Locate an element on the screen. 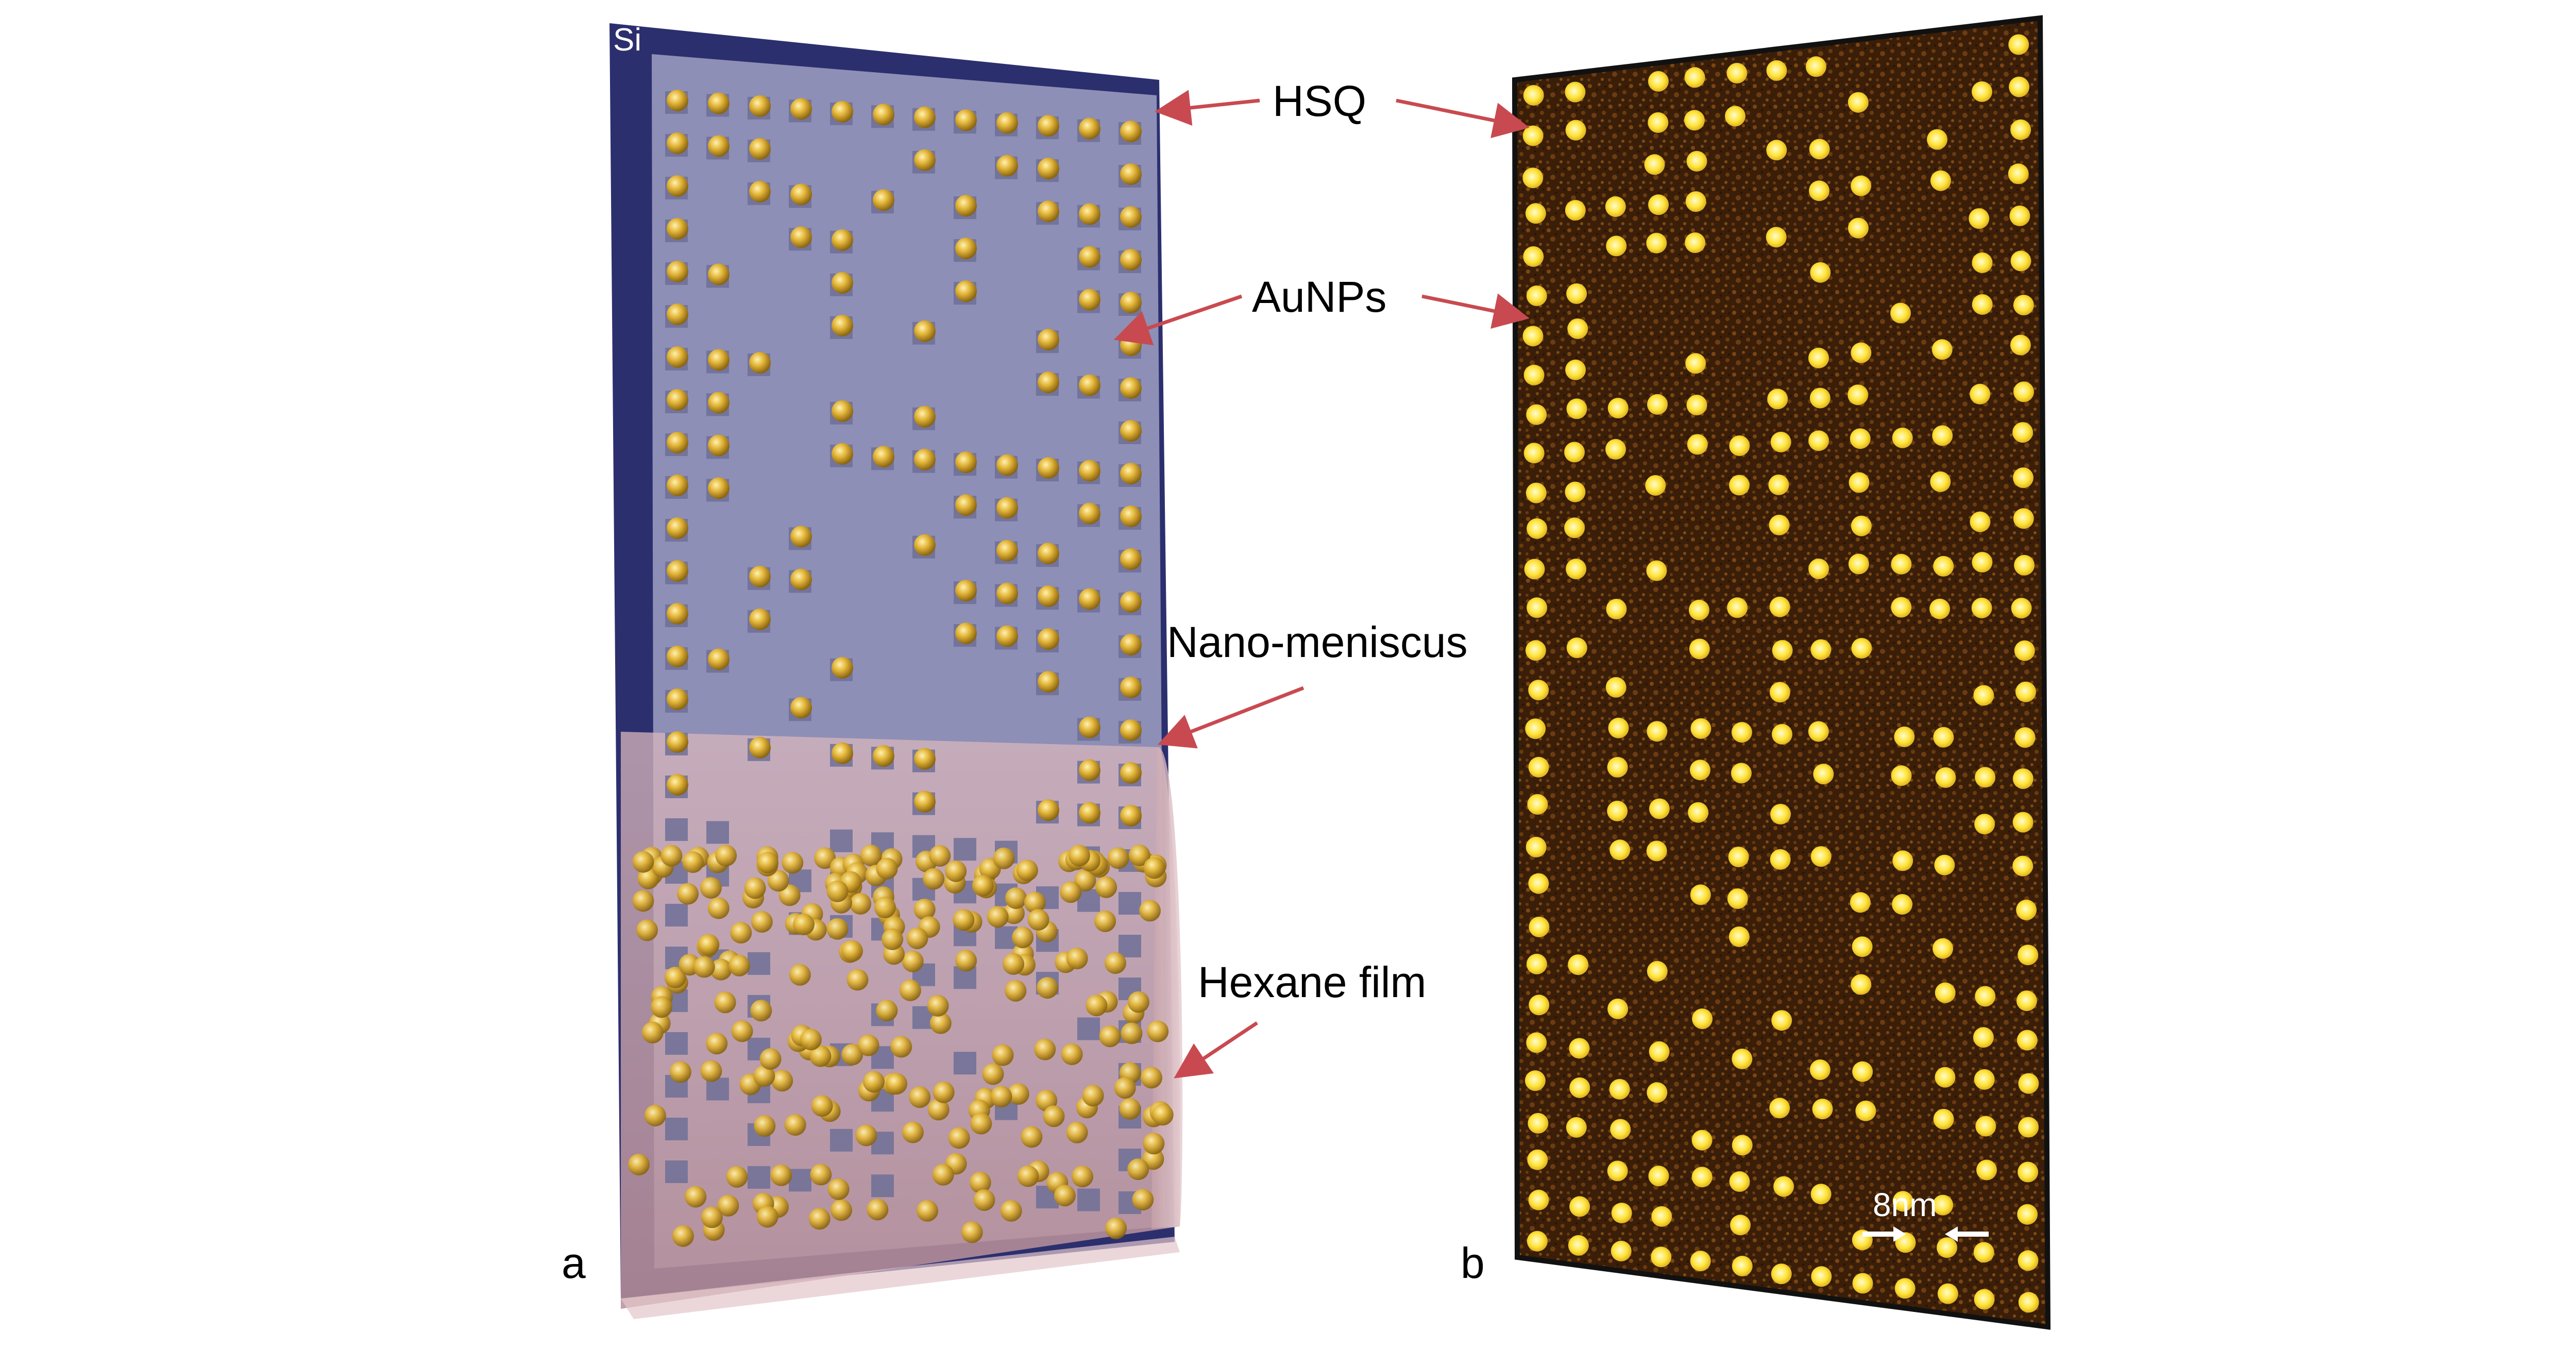  nano-meniscus-leader is located at coordinates (1230, 717).